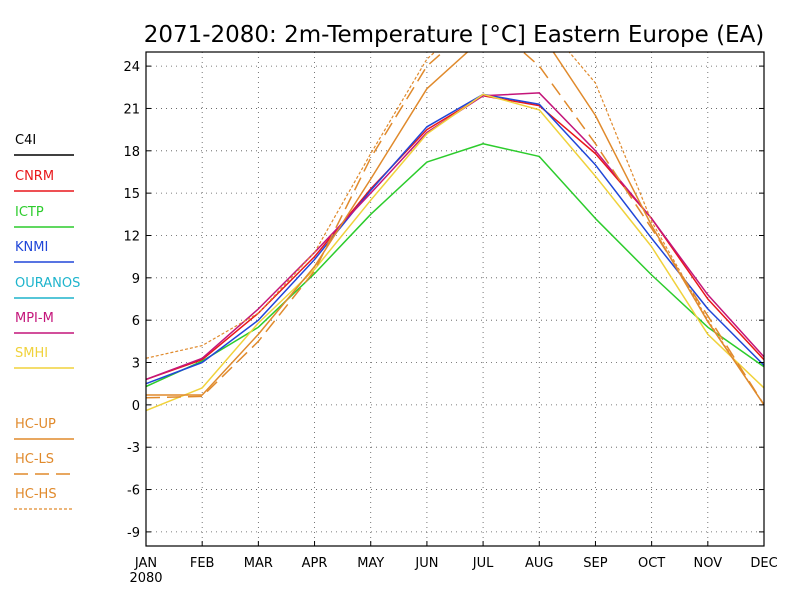  Describe the element at coordinates (34, 176) in the screenshot. I see `legend-label-cnrm: CNRM` at that location.